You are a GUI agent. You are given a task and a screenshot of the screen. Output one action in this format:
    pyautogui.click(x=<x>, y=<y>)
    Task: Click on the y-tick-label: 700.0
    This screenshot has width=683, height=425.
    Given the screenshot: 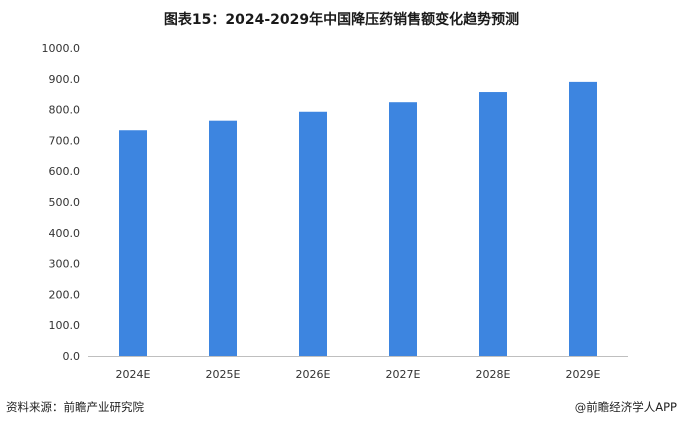 What is the action you would take?
    pyautogui.click(x=65, y=140)
    